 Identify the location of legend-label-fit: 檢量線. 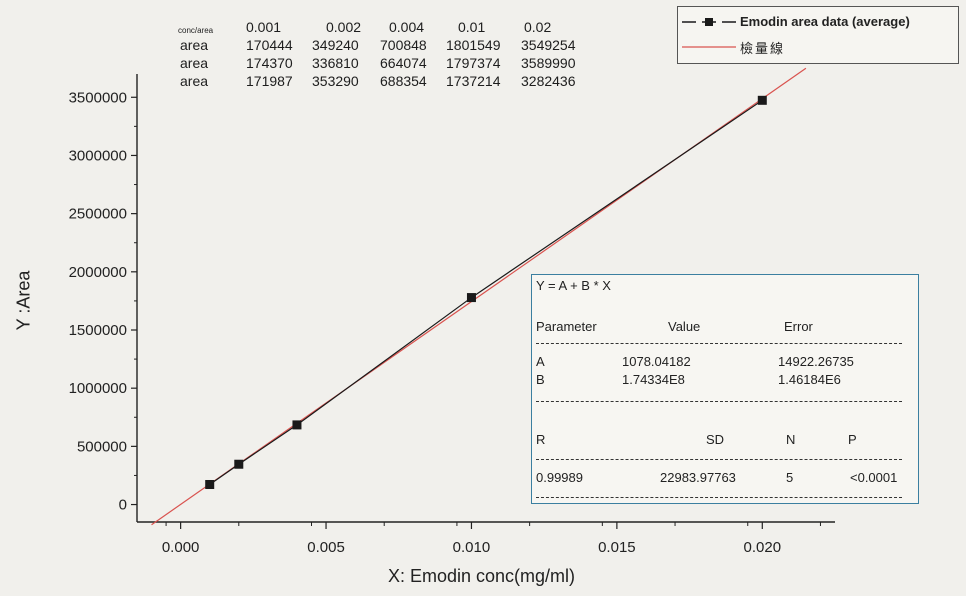
(763, 48).